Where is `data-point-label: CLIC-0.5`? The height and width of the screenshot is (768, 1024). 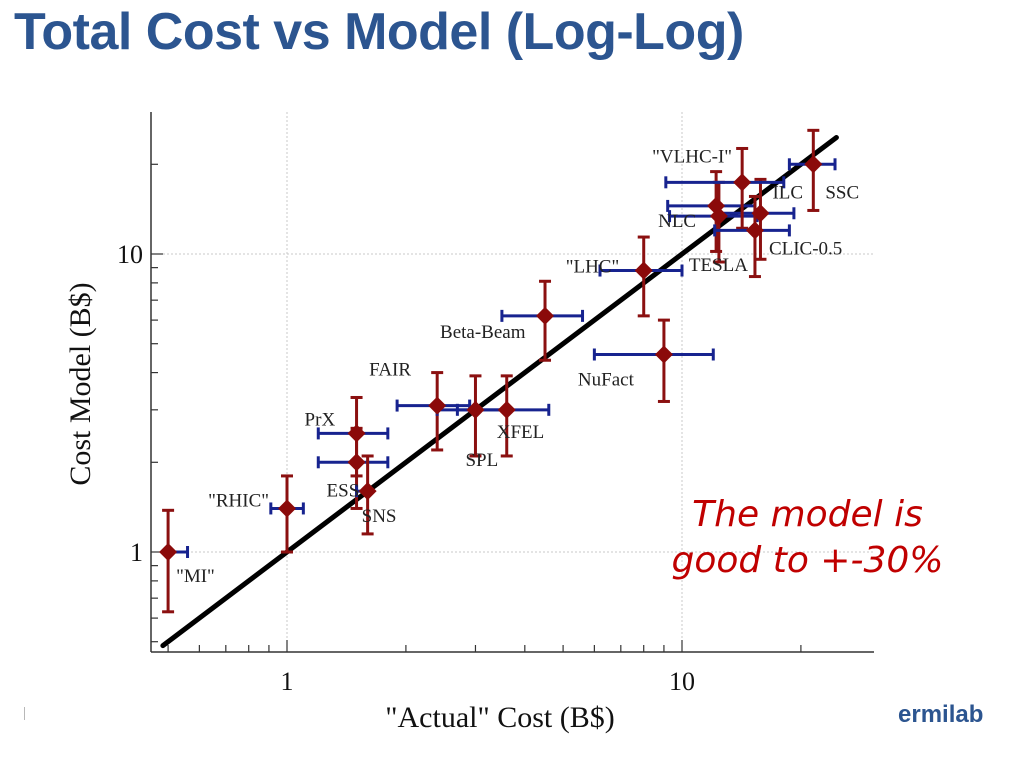 data-point-label: CLIC-0.5 is located at coordinates (805, 248).